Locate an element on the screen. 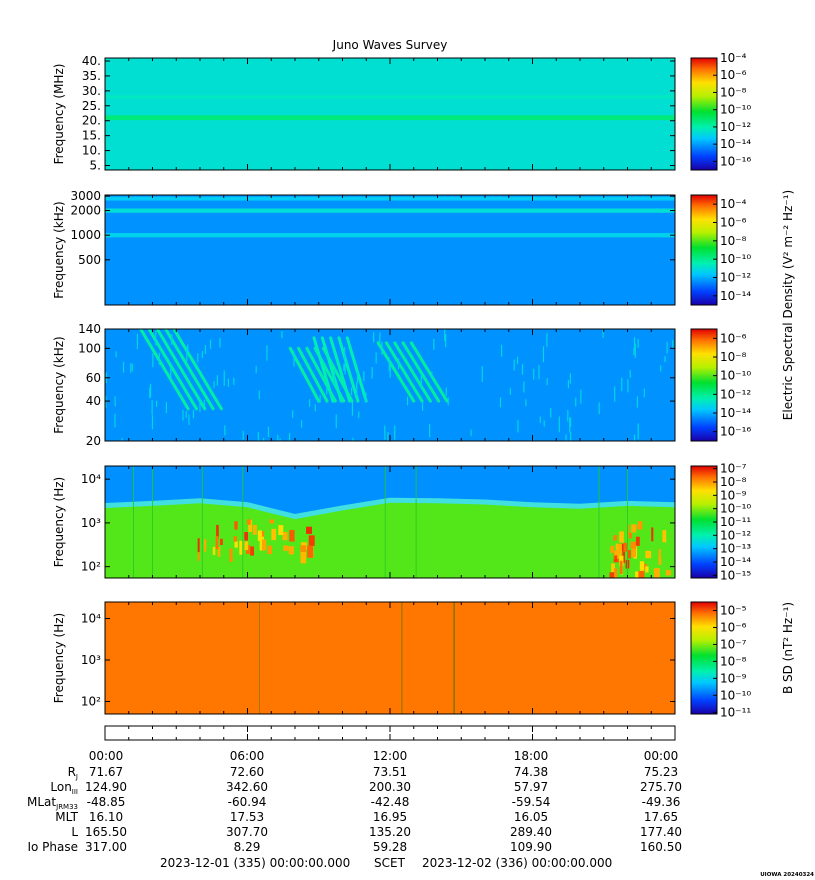  ephemeris-value: -48.85 is located at coordinates (106, 802).